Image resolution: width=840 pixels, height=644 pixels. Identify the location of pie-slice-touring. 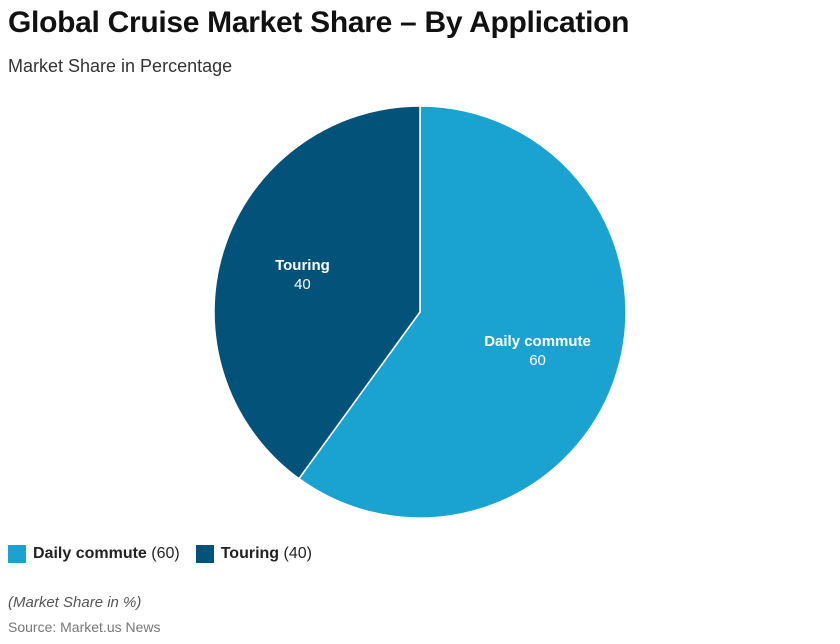
(317, 292).